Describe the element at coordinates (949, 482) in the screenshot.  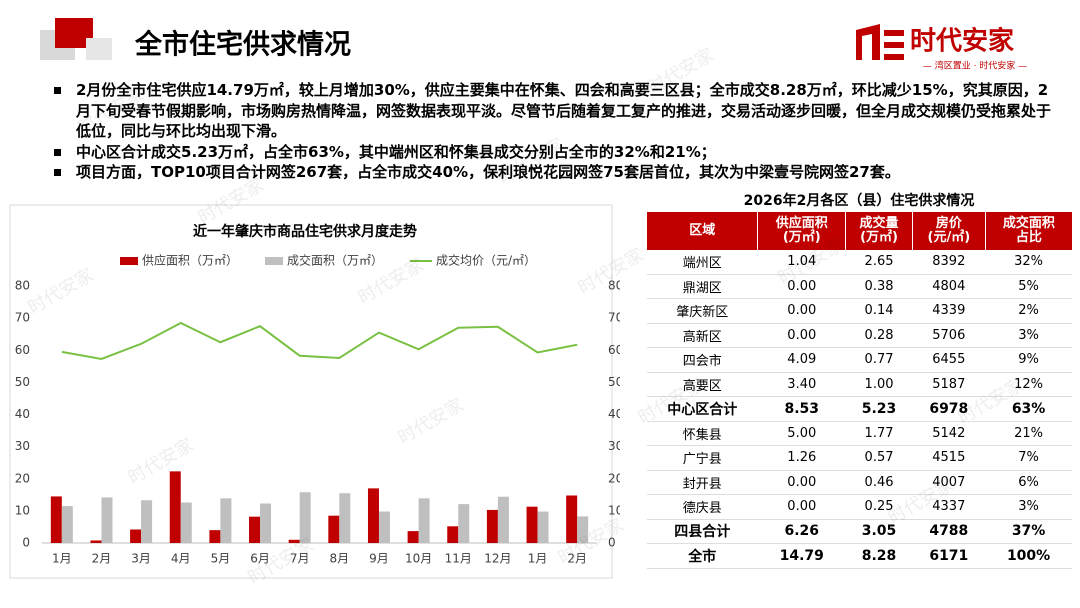
I see `cell: 4007` at that location.